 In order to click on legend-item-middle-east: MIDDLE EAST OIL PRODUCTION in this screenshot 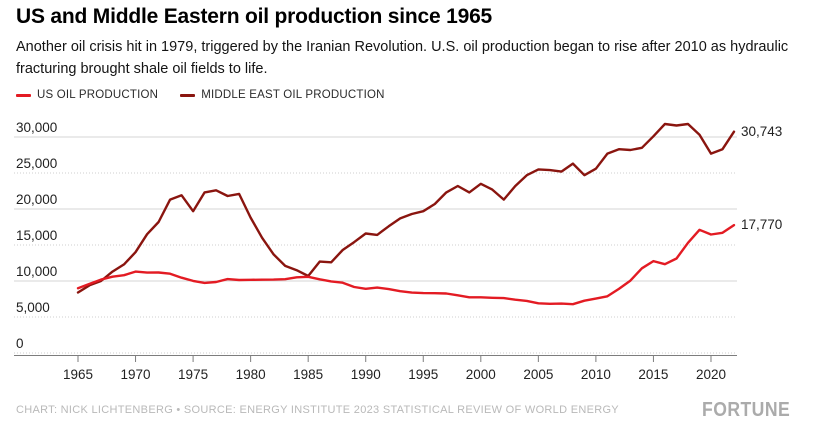, I will do `click(282, 95)`.